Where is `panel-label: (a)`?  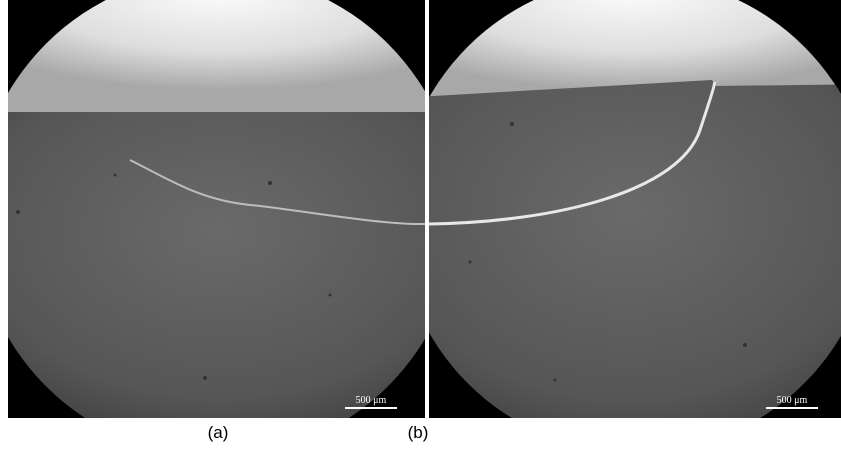 panel-label: (a) is located at coordinates (218, 432).